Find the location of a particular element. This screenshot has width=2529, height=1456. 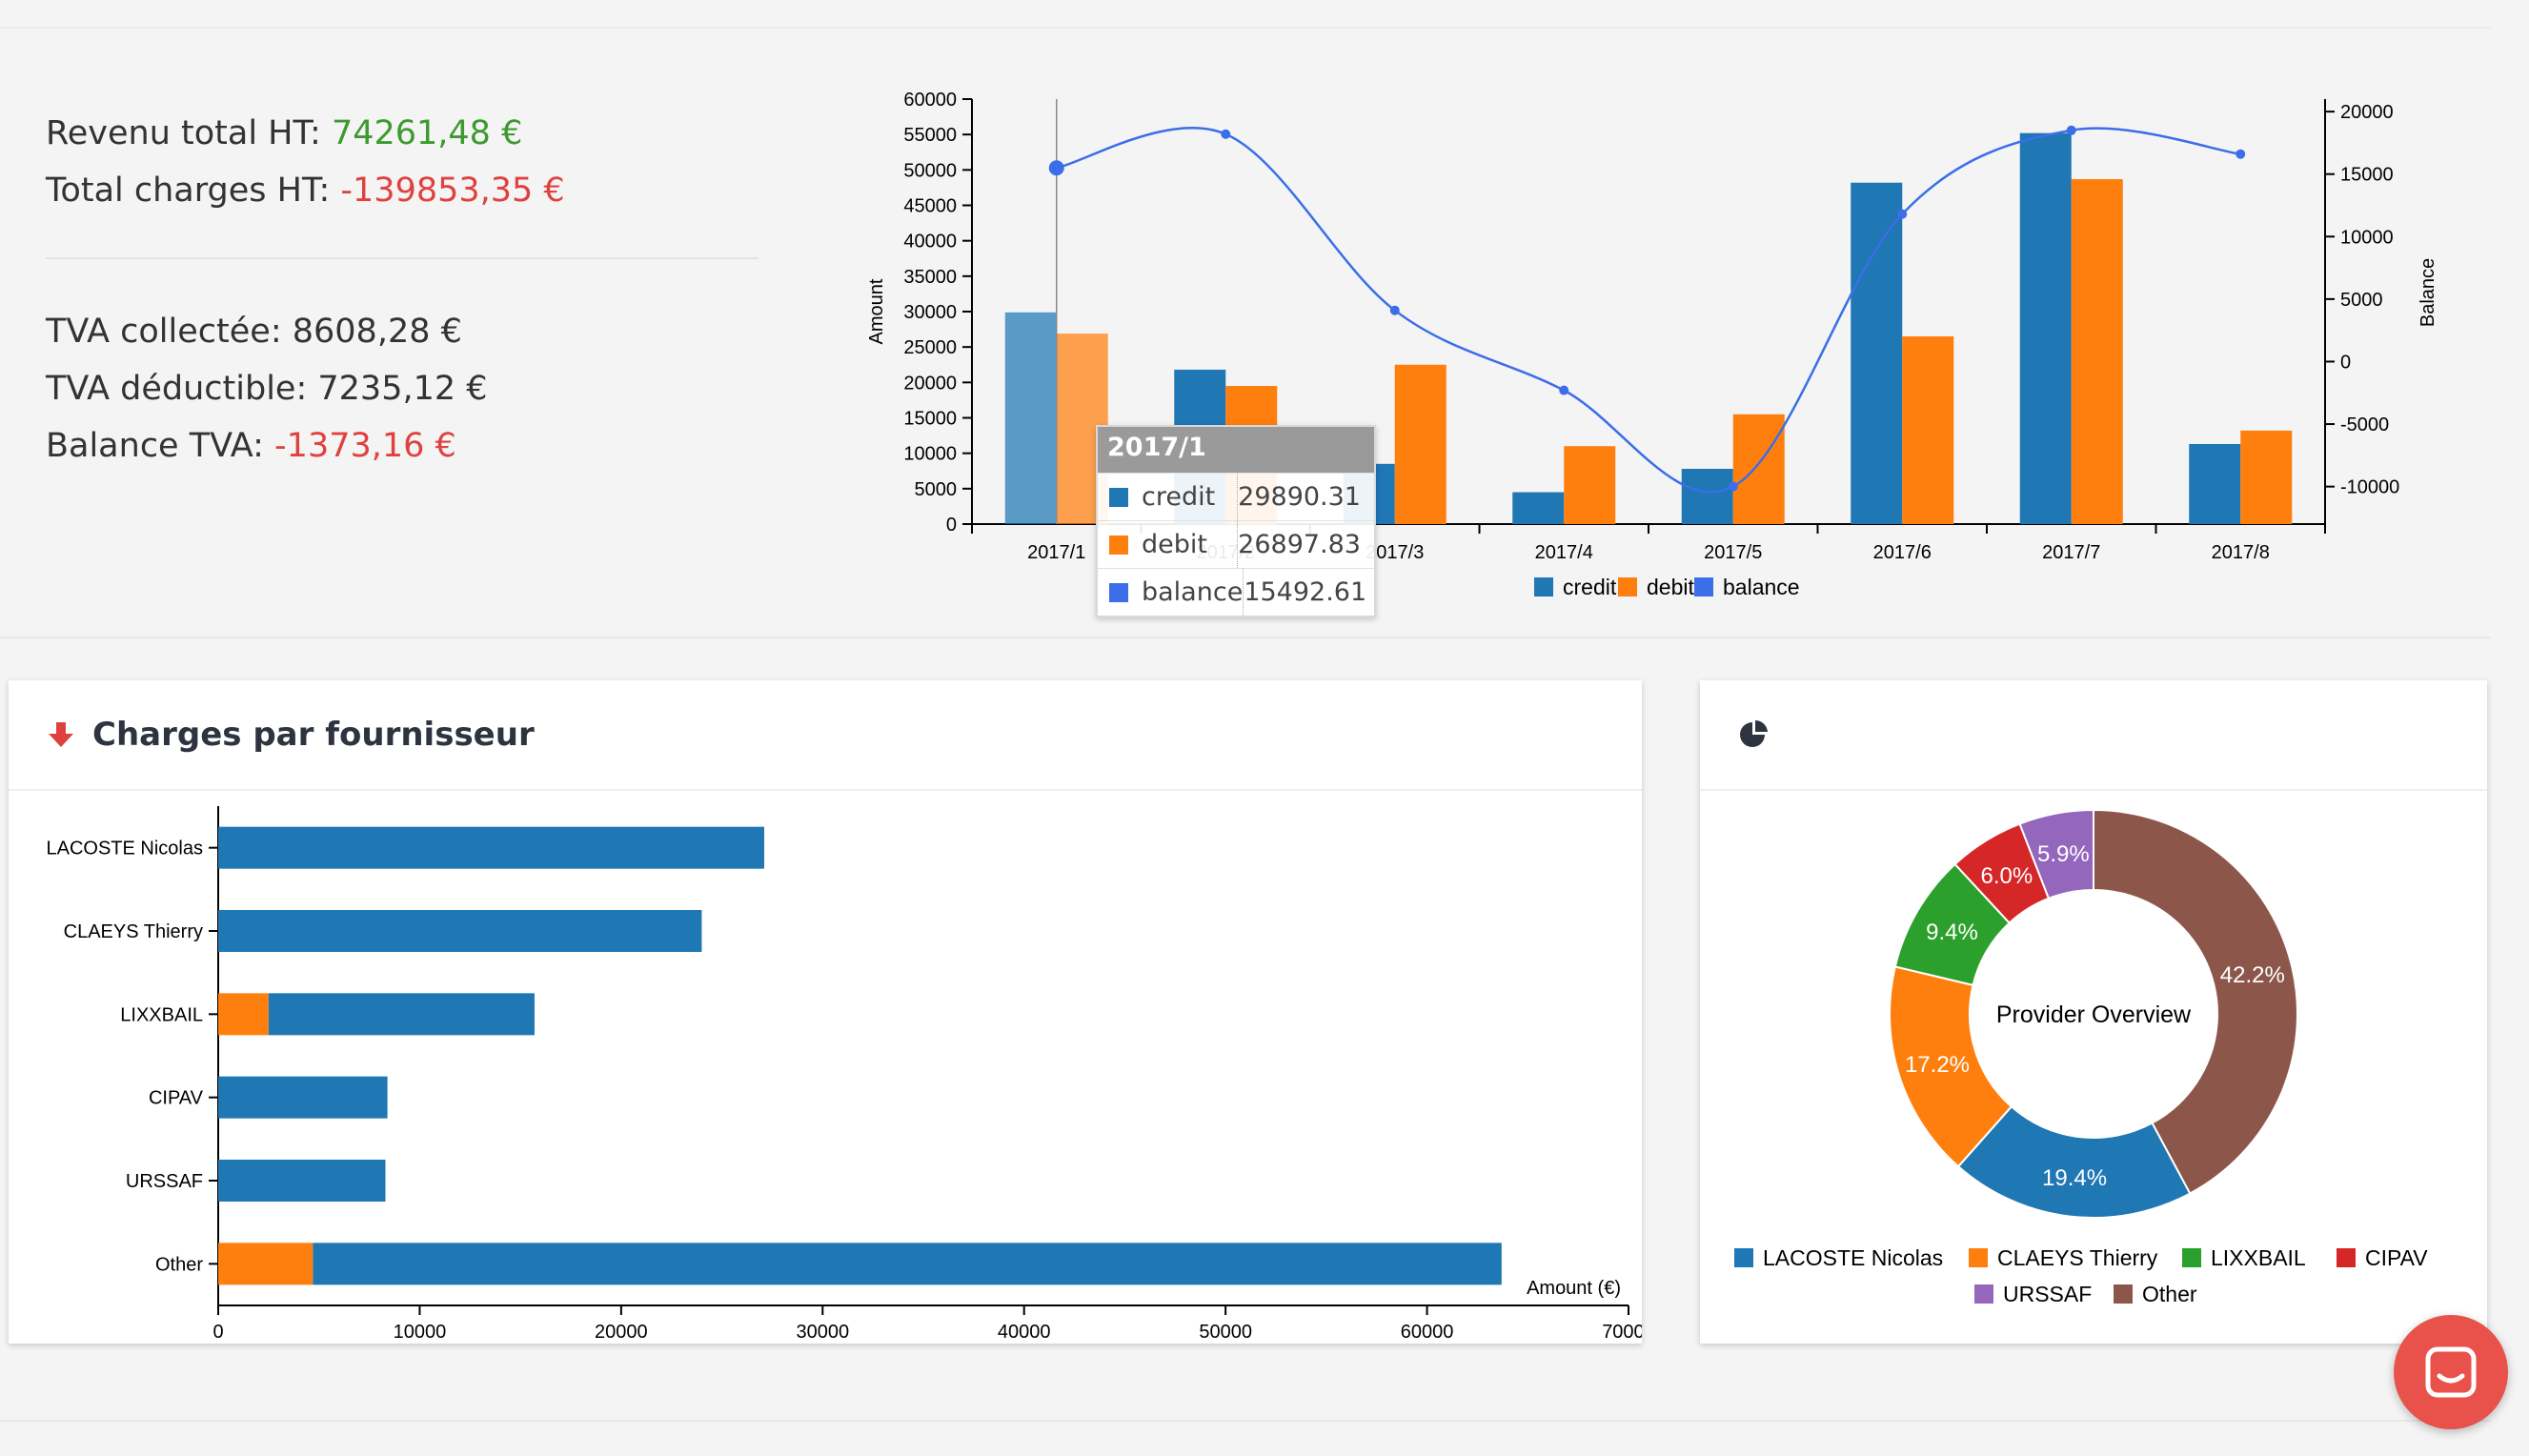

bottom-divider is located at coordinates (1245, 1421).